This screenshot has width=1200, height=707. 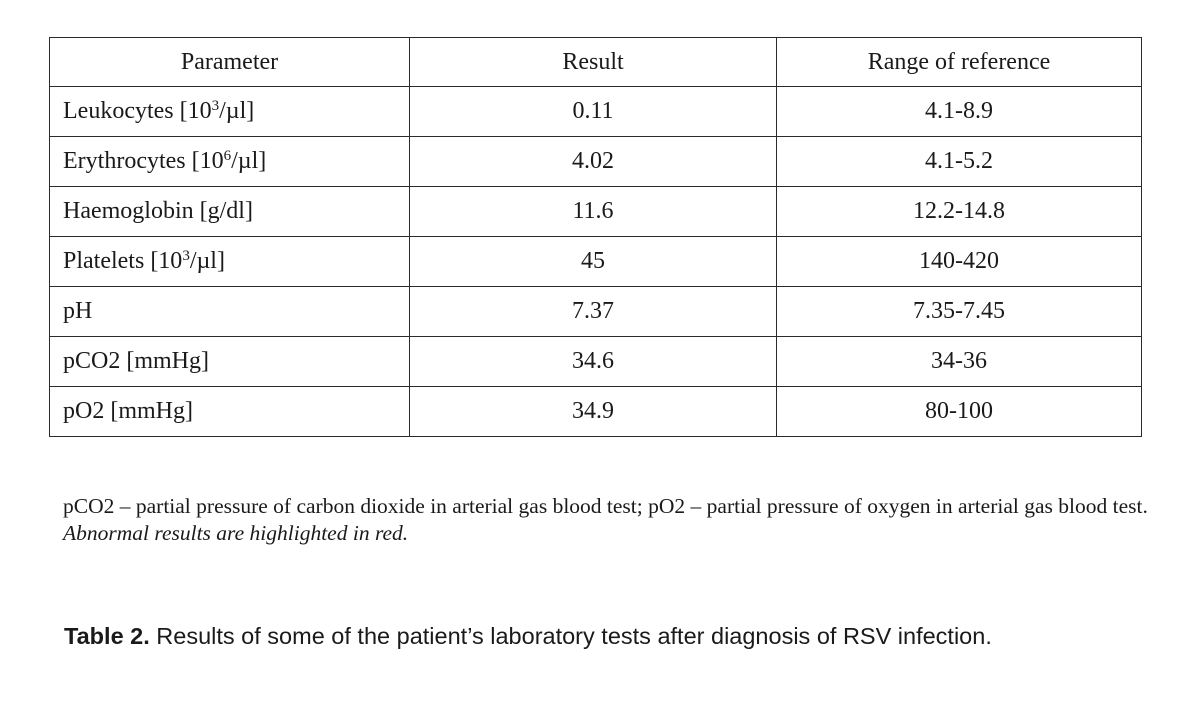 What do you see at coordinates (236, 533) in the screenshot?
I see `footnote-italic-note: Abnormal results are highlighted in red.` at bounding box center [236, 533].